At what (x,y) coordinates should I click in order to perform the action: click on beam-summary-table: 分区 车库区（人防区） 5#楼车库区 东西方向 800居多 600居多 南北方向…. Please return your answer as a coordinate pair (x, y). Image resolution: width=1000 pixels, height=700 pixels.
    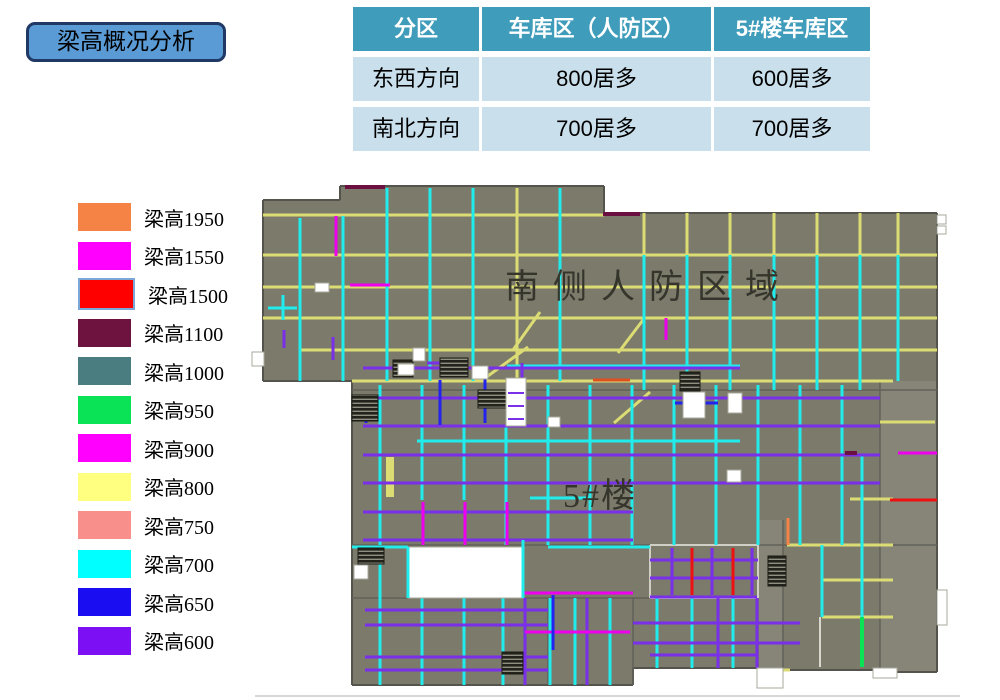
    Looking at the image, I should click on (611, 79).